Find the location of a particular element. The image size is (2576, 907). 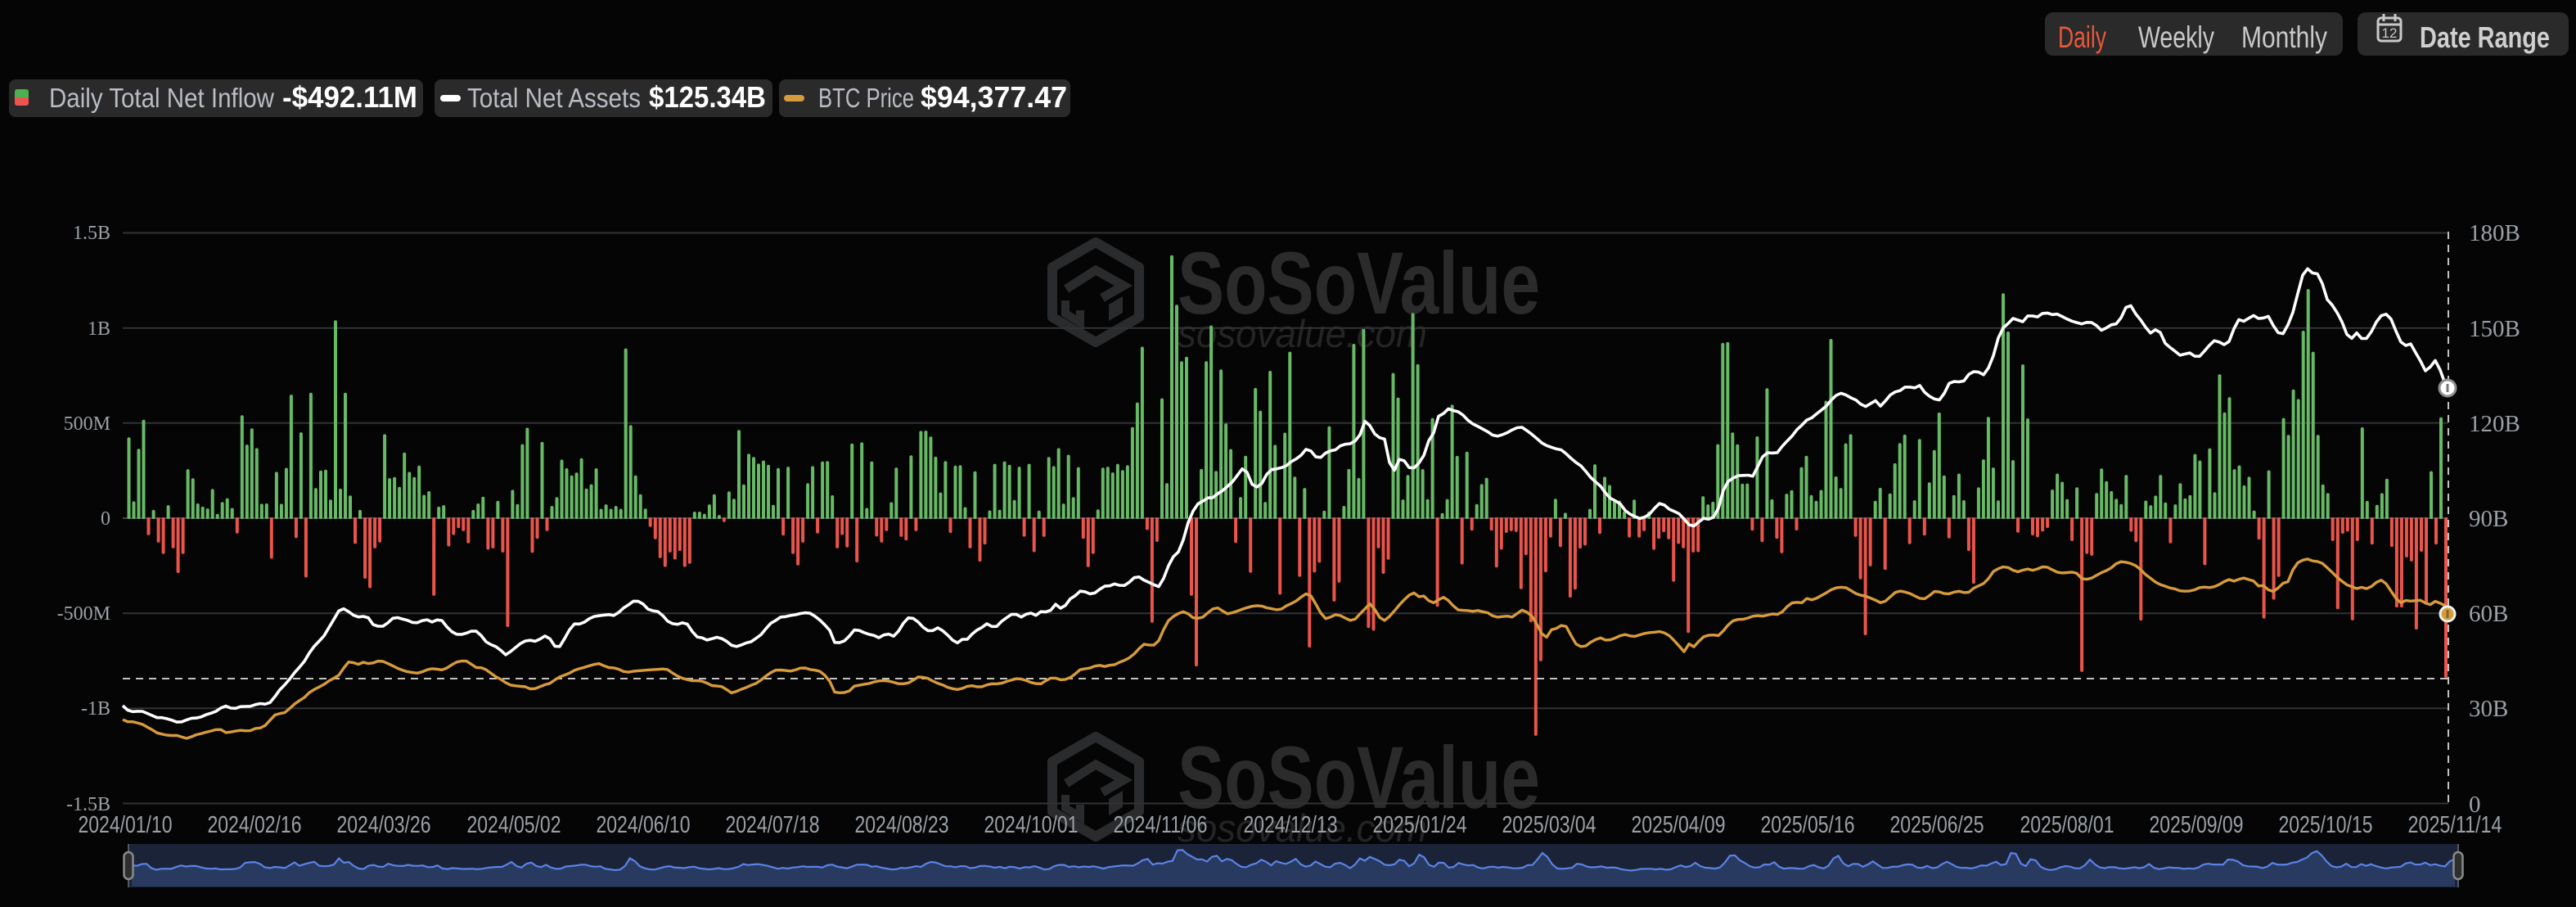

svg-text: 2024/06/10 is located at coordinates (644, 825).